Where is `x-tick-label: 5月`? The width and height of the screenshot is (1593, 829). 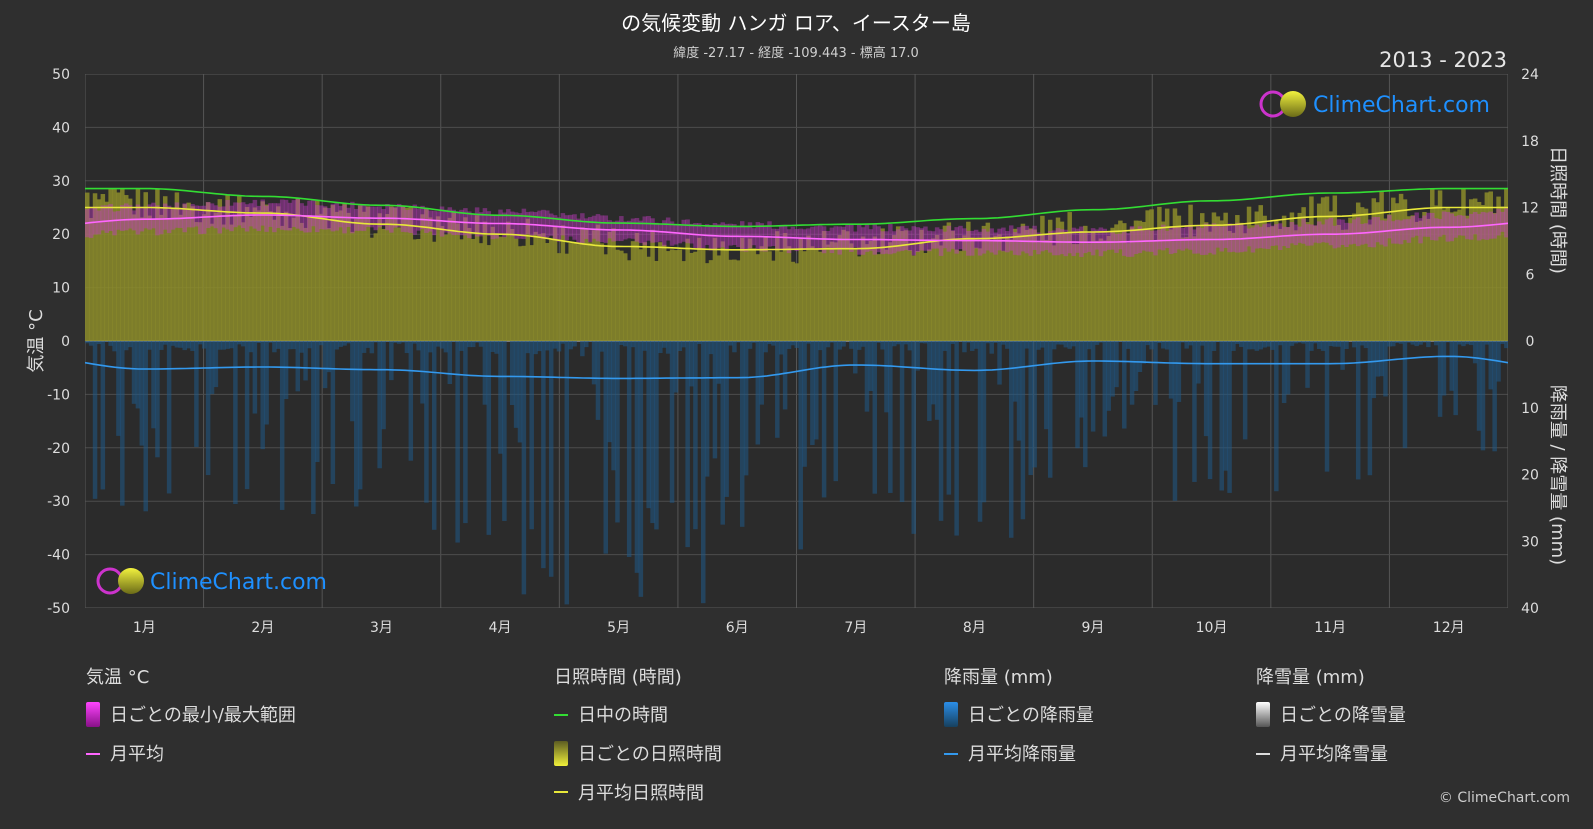
x-tick-label: 5月 is located at coordinates (618, 628).